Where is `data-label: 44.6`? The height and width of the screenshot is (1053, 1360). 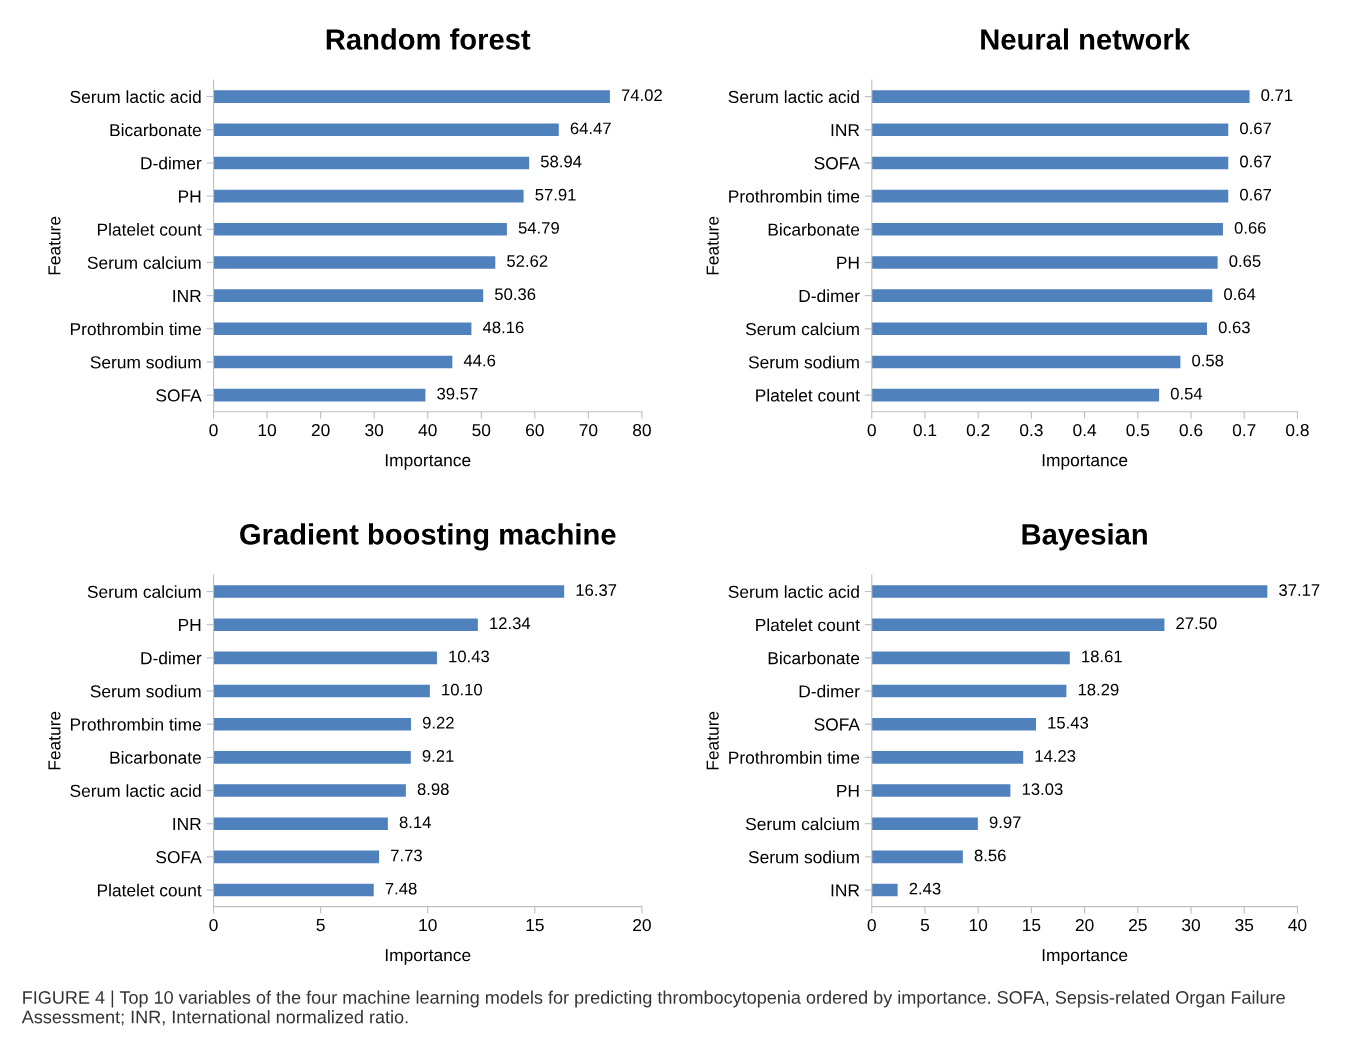
data-label: 44.6 is located at coordinates (479, 360).